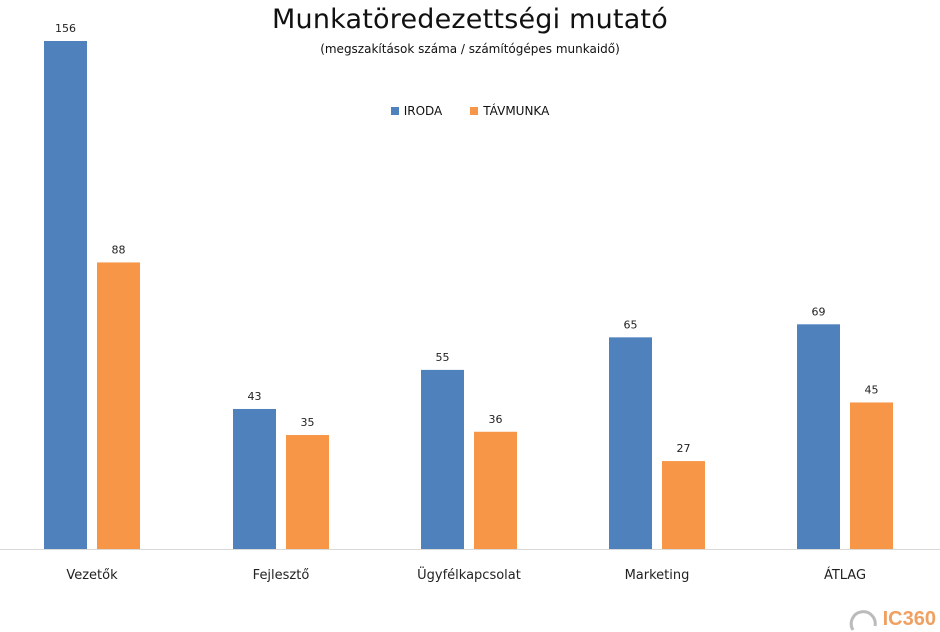 The width and height of the screenshot is (940, 632). Describe the element at coordinates (255, 396) in the screenshot. I see `data-label-iroda-1: 43` at that location.